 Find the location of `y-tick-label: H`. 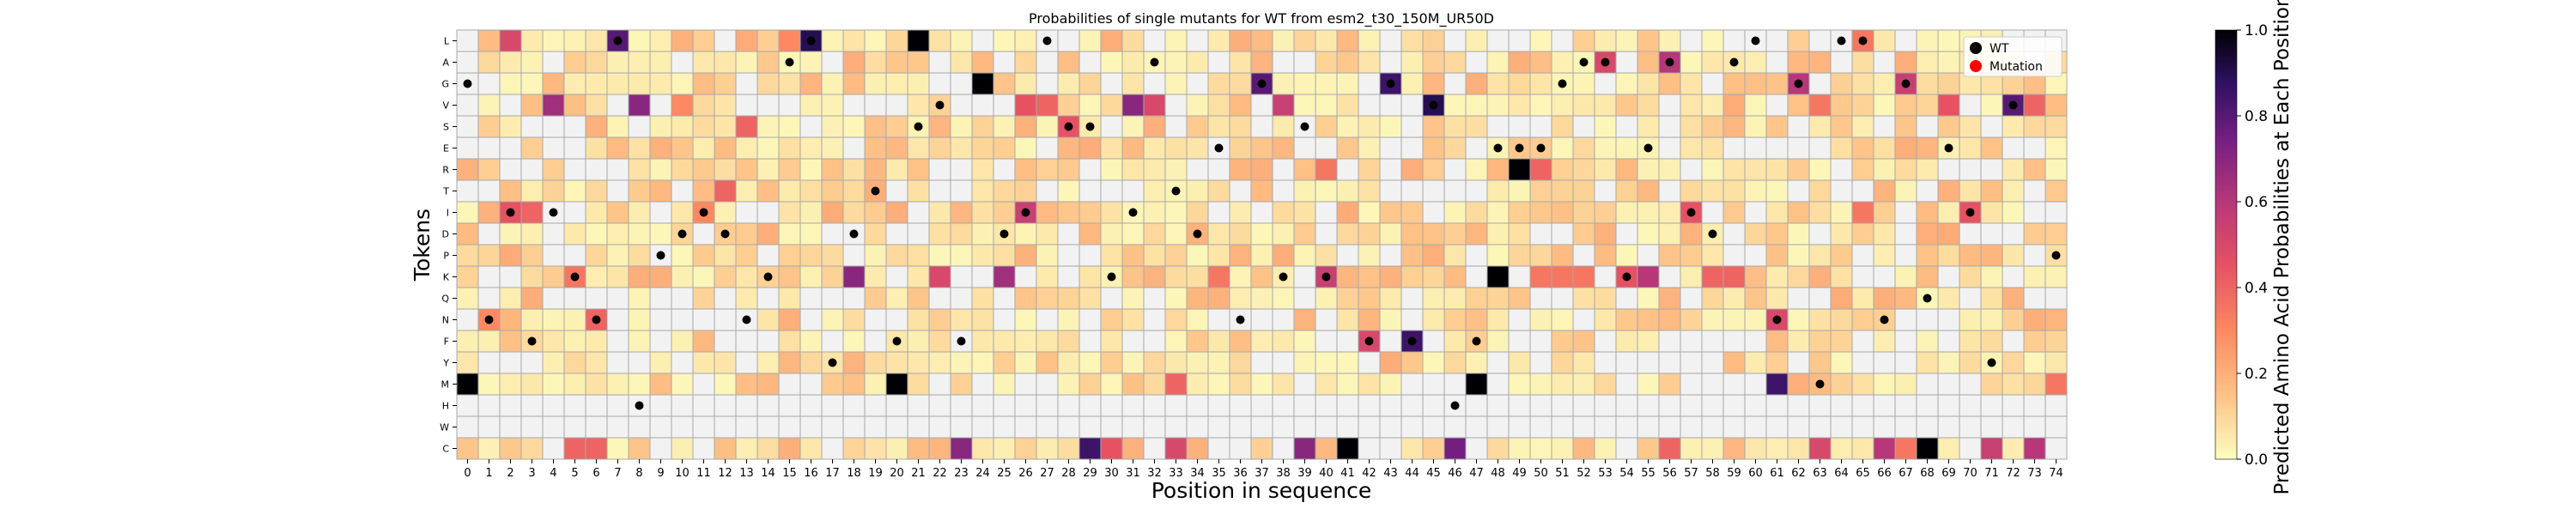

y-tick-label: H is located at coordinates (446, 406).